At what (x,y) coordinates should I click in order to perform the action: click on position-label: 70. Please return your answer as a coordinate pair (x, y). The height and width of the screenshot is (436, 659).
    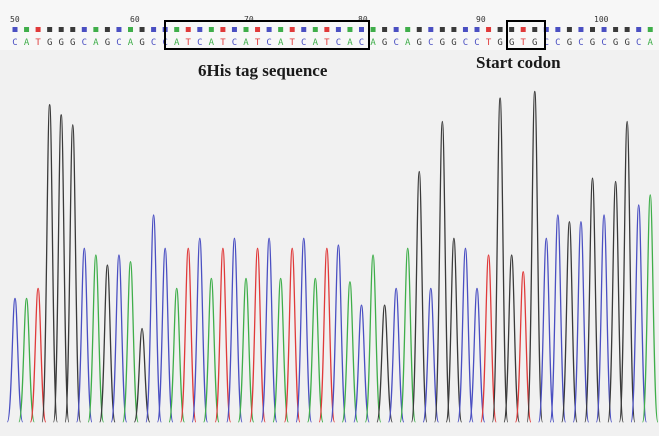
    Looking at the image, I should click on (249, 19).